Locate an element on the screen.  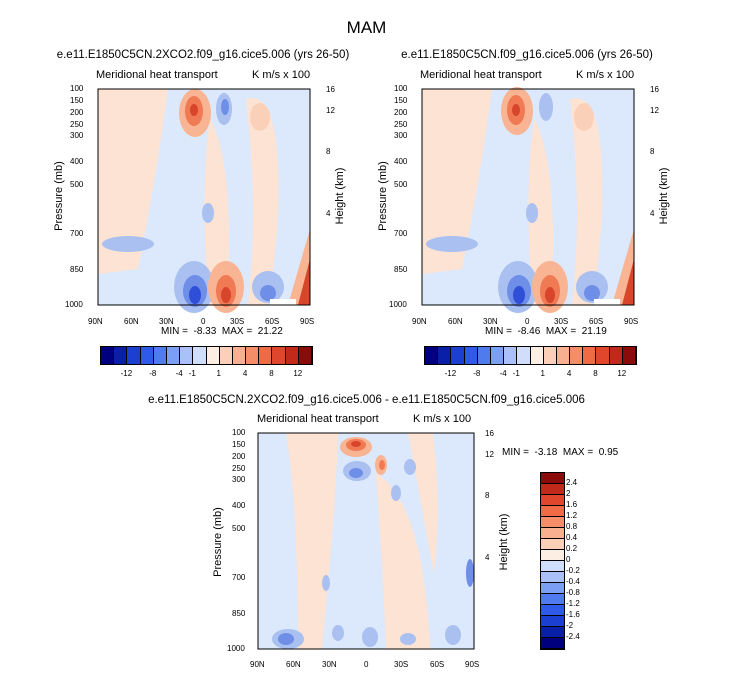
colorbar-label: 1.6 is located at coordinates (572, 504).